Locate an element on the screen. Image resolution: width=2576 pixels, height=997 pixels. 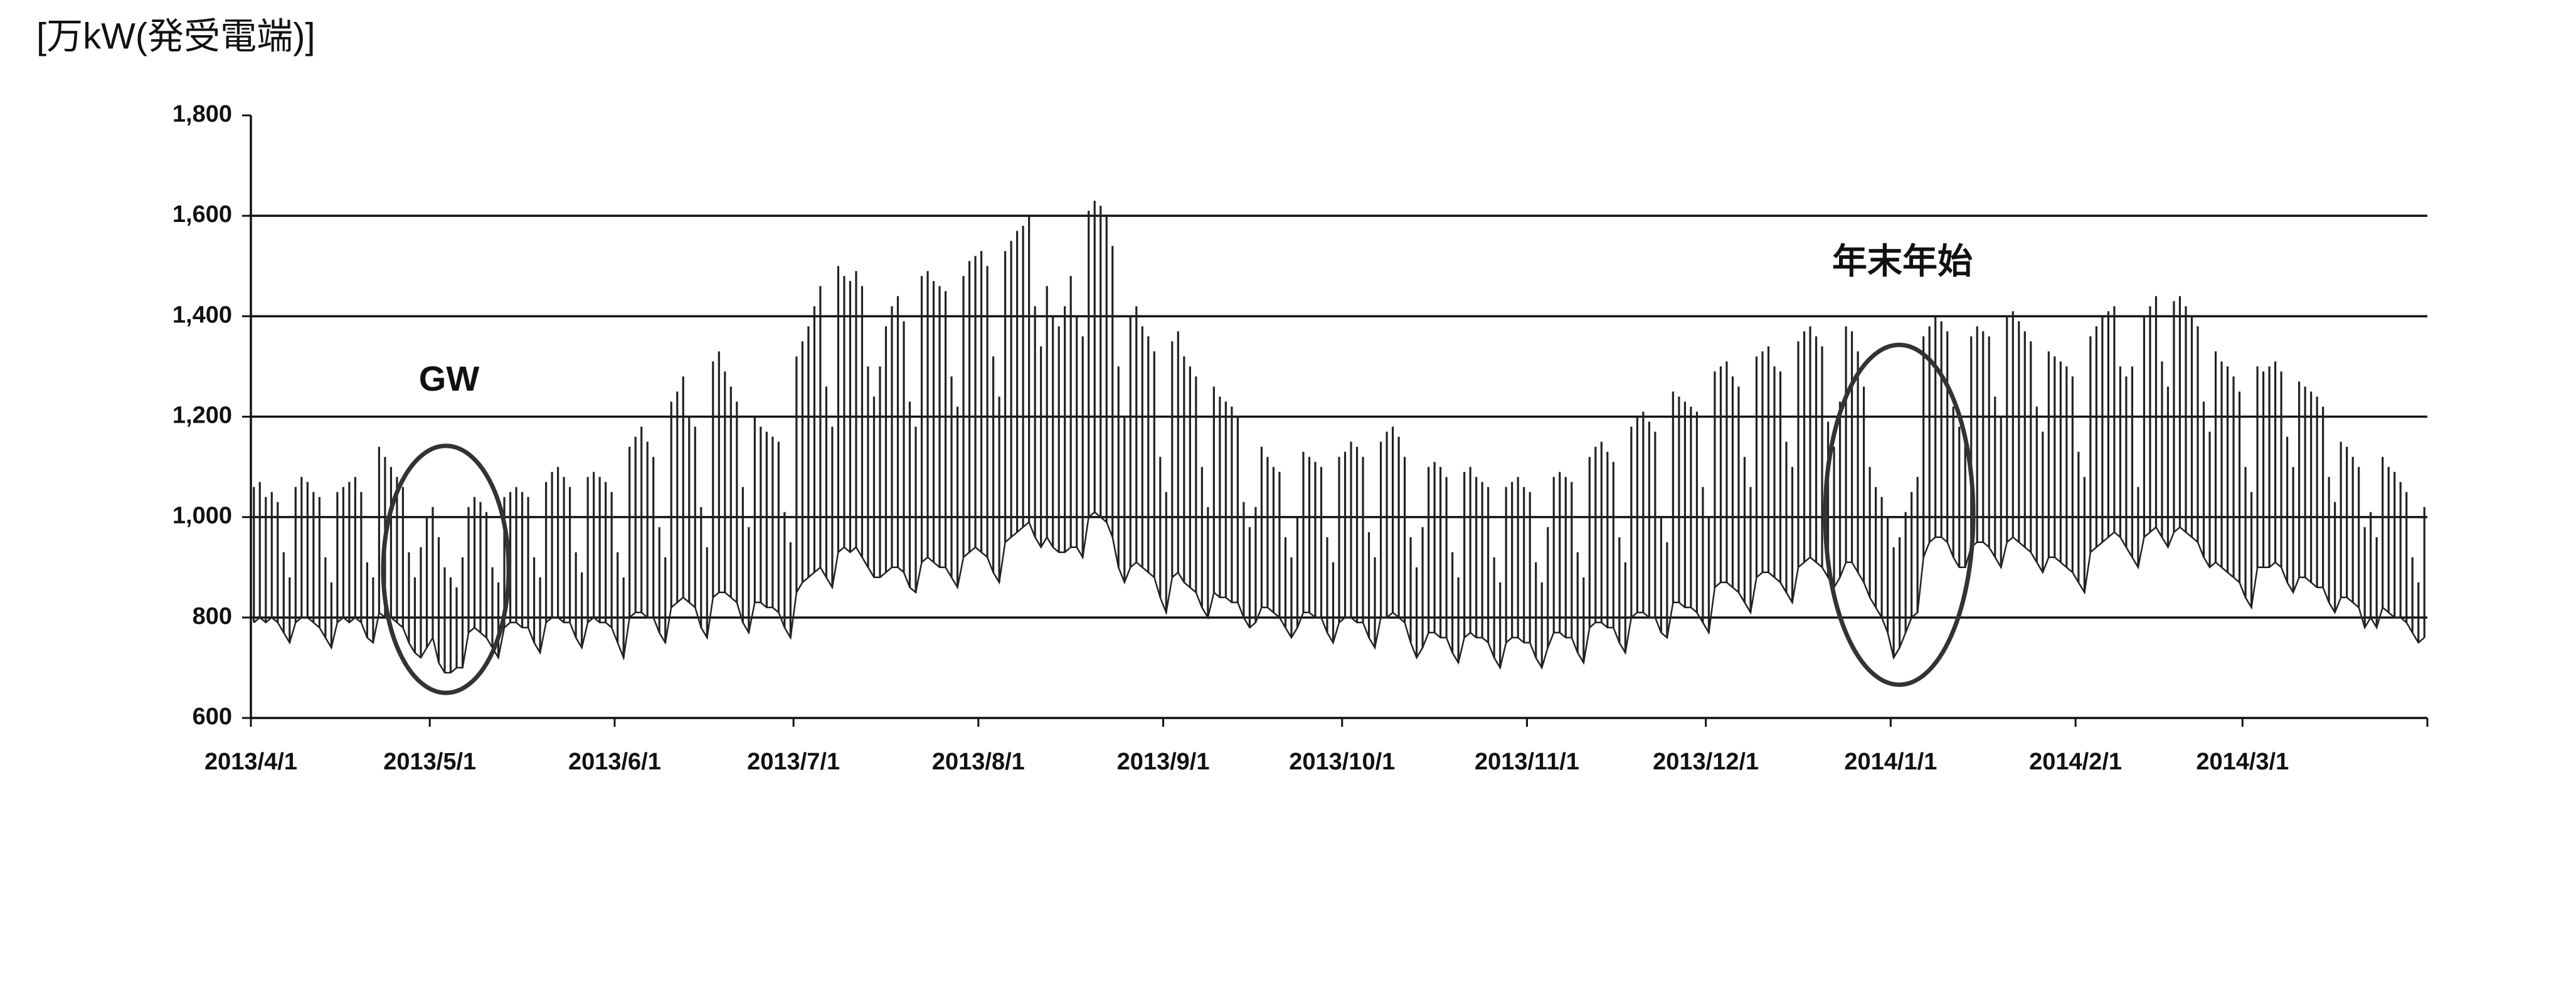
y-tick-label: 1,200 is located at coordinates (202, 416).